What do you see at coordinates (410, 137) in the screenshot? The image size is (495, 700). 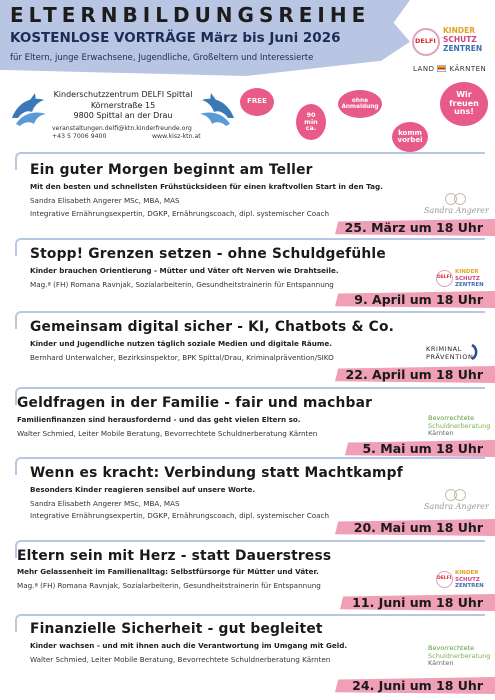 I see `bubble-come-by: komm vorbei` at bounding box center [410, 137].